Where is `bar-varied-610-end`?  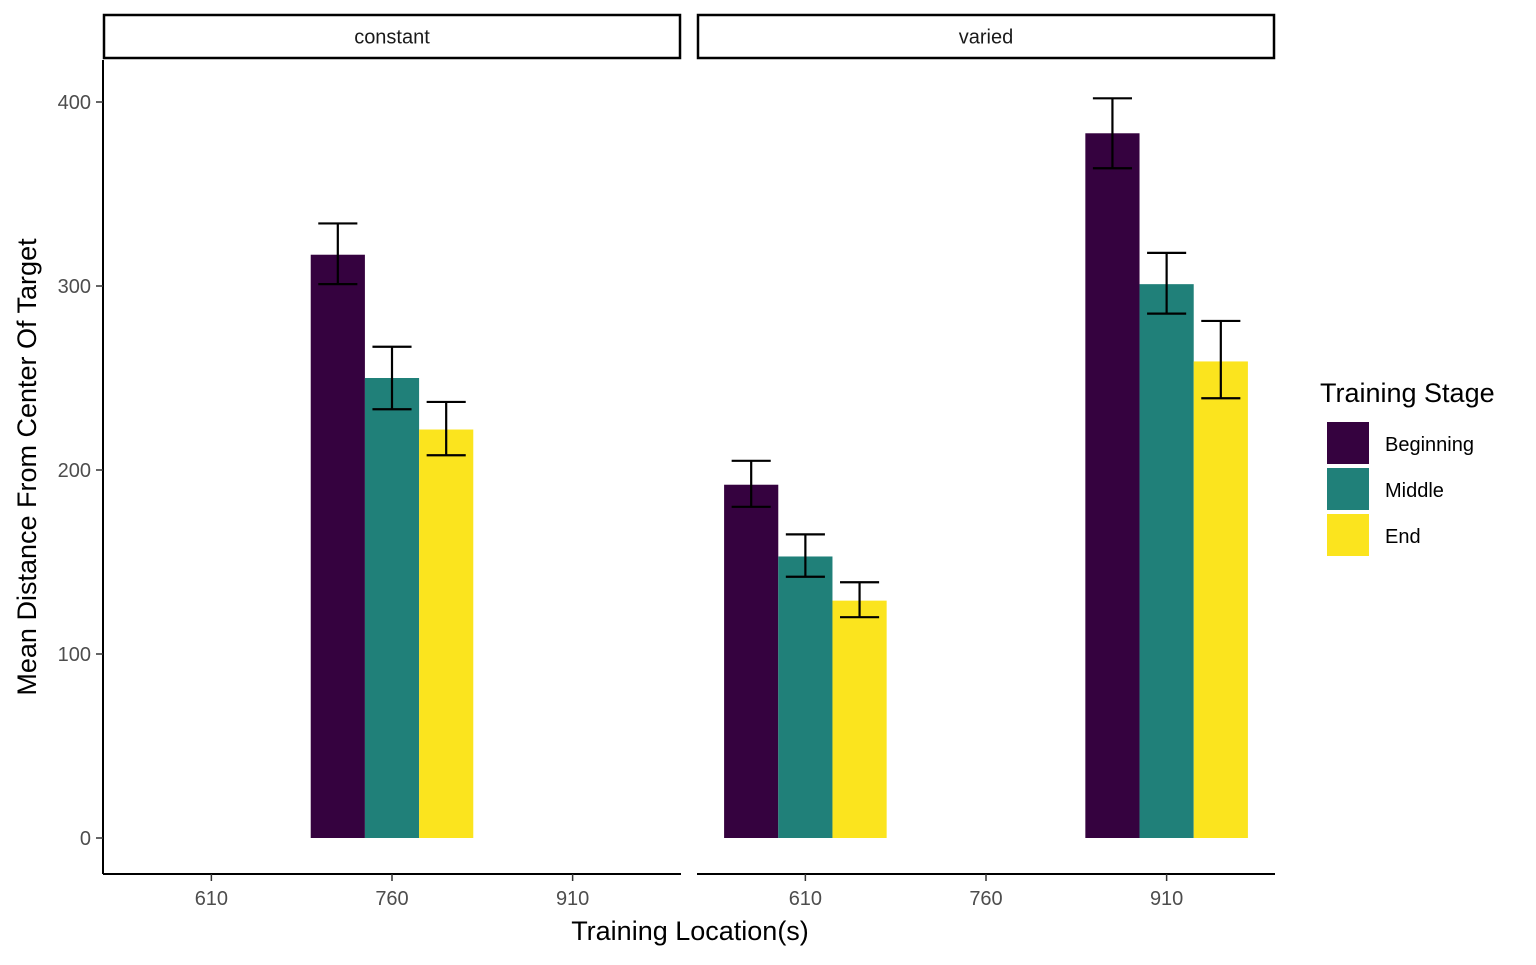
bar-varied-610-end is located at coordinates (859, 719).